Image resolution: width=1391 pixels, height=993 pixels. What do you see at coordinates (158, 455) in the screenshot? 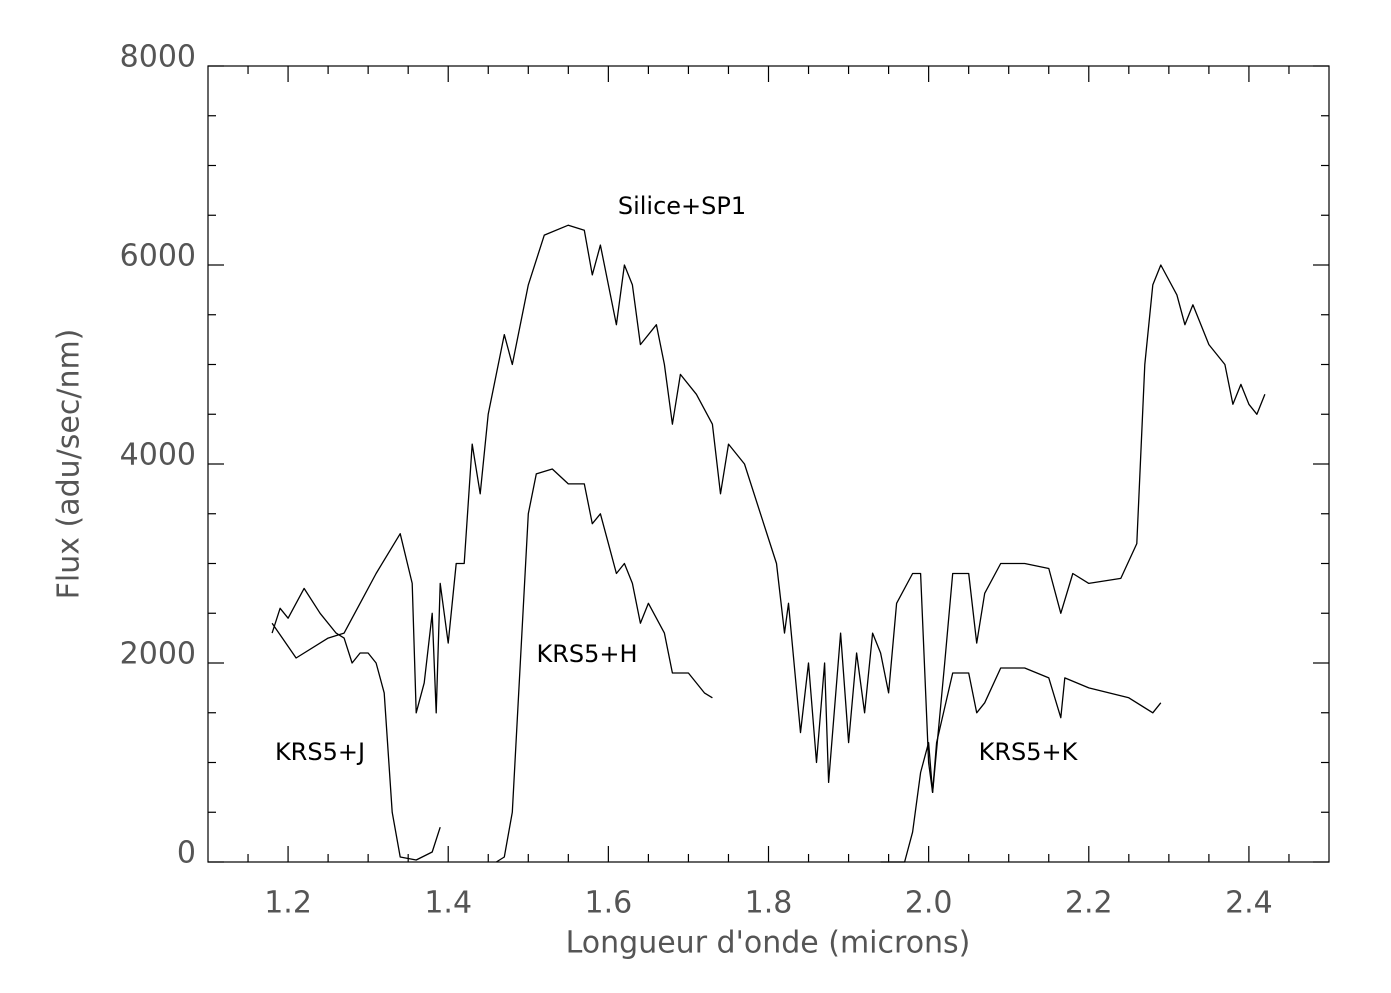
I see `y-tick-label: 4000` at bounding box center [158, 455].